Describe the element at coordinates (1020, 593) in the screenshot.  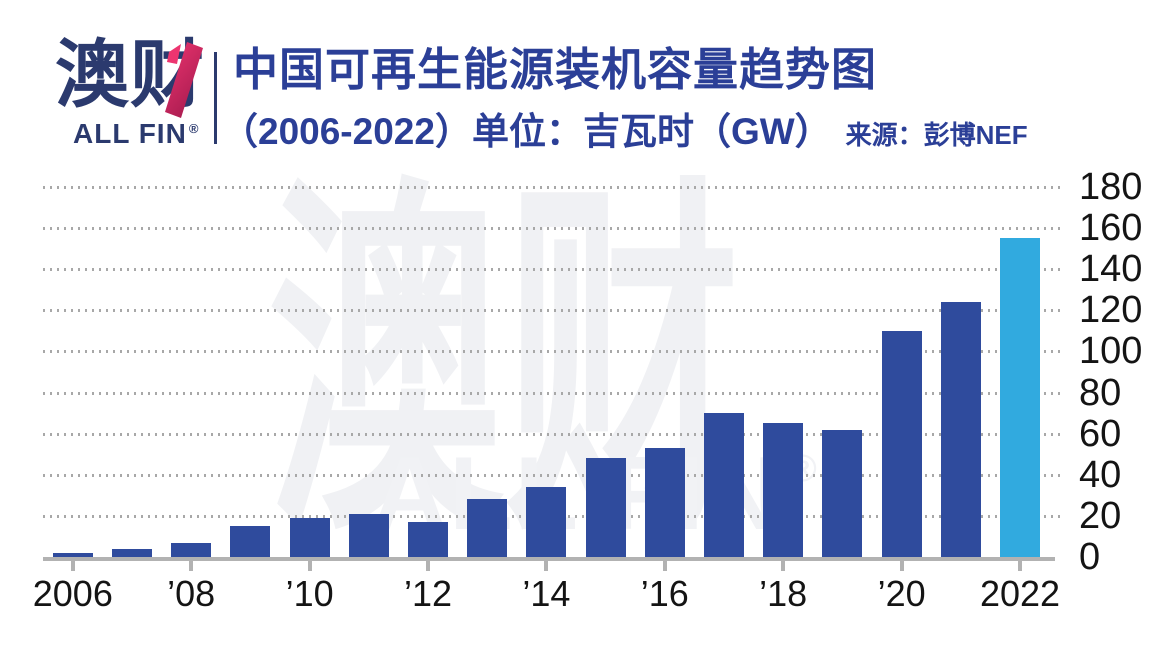
I see `x-tick-label-2022: 2022` at that location.